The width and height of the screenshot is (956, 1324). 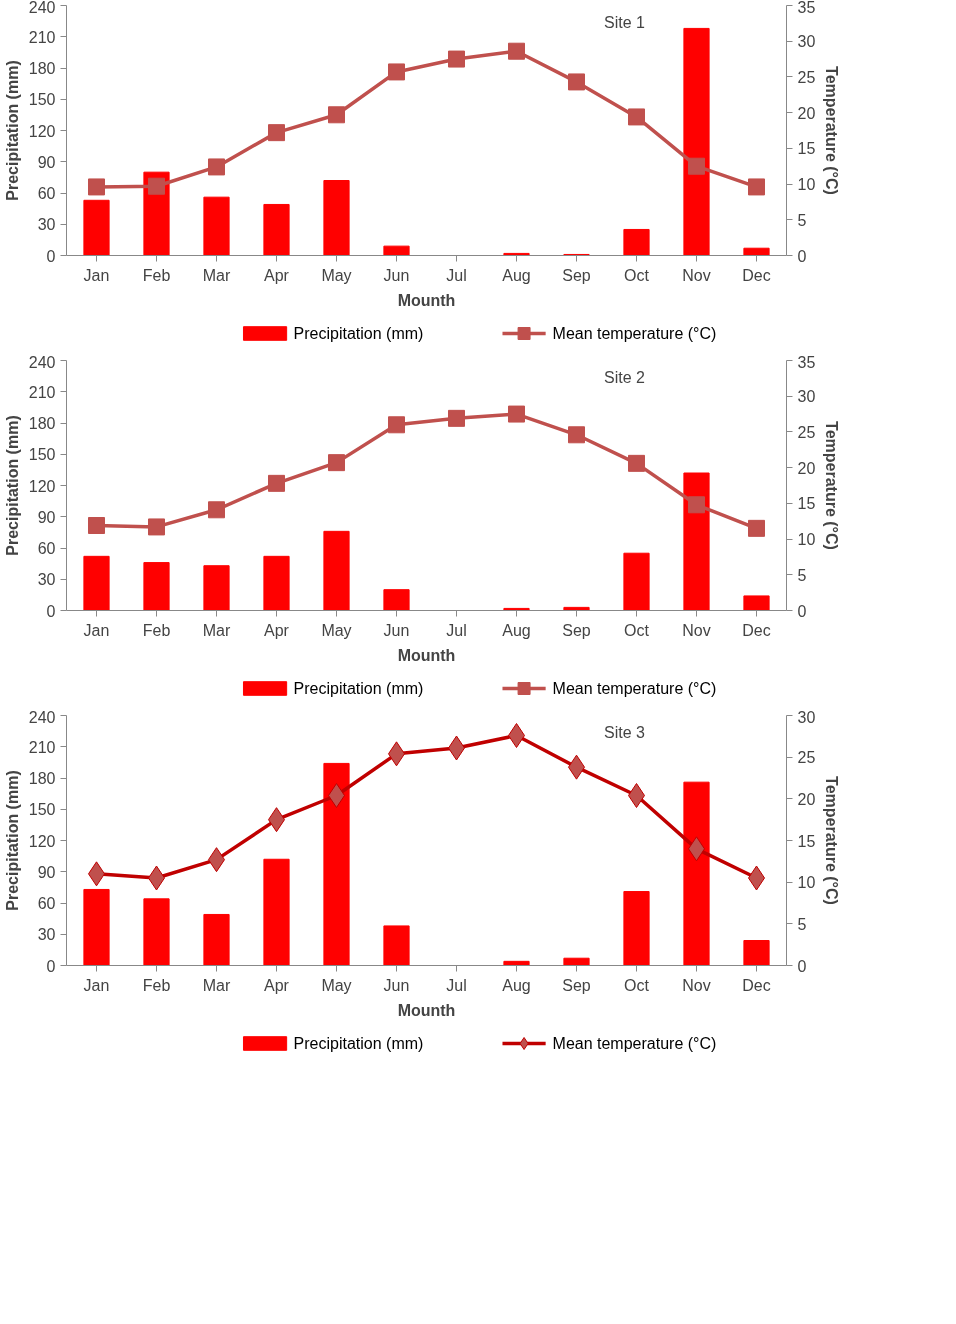 What do you see at coordinates (625, 377) in the screenshot?
I see `annotation: Site 2` at bounding box center [625, 377].